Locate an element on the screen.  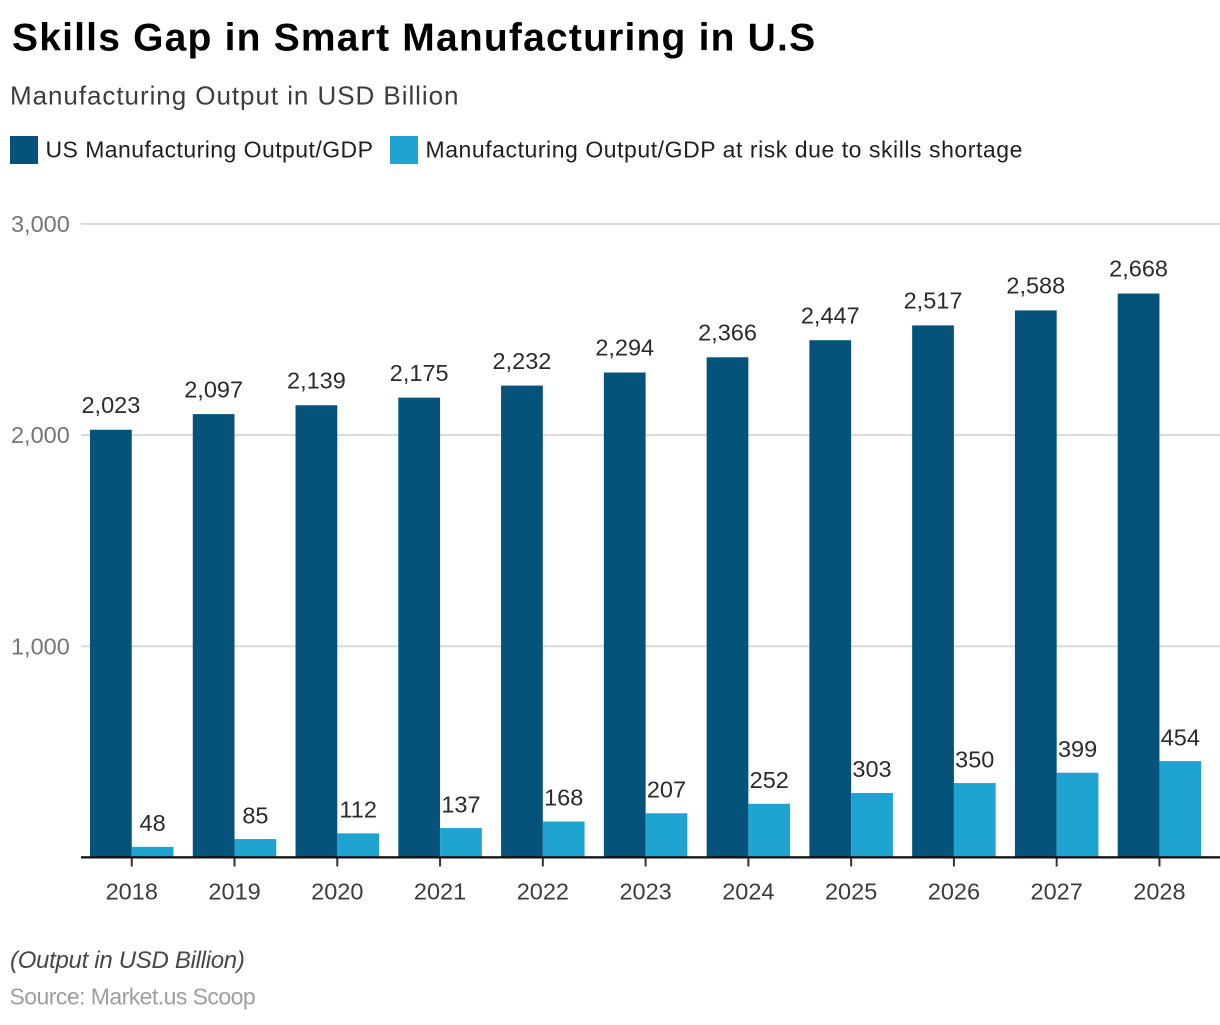
svg-text: 3,000 is located at coordinates (40, 224).